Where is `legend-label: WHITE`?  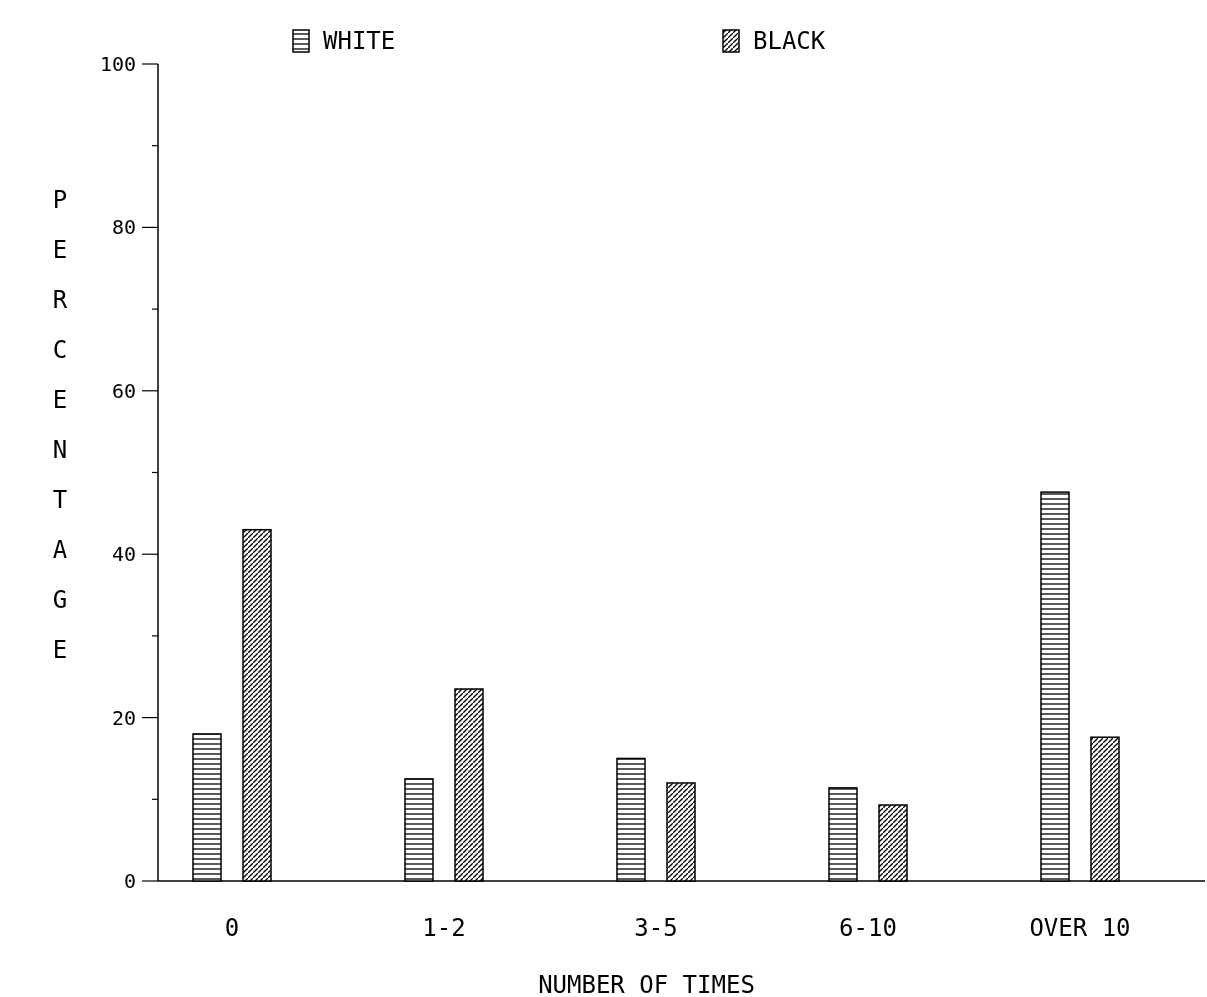 legend-label: WHITE is located at coordinates (359, 41).